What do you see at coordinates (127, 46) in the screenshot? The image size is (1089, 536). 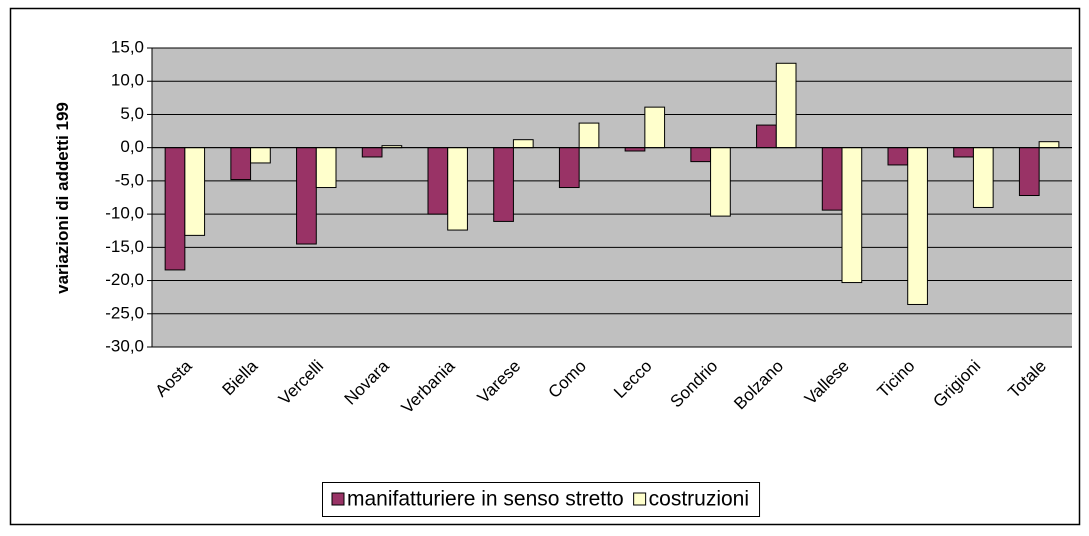 I see `y-tick-label: 15,0` at bounding box center [127, 46].